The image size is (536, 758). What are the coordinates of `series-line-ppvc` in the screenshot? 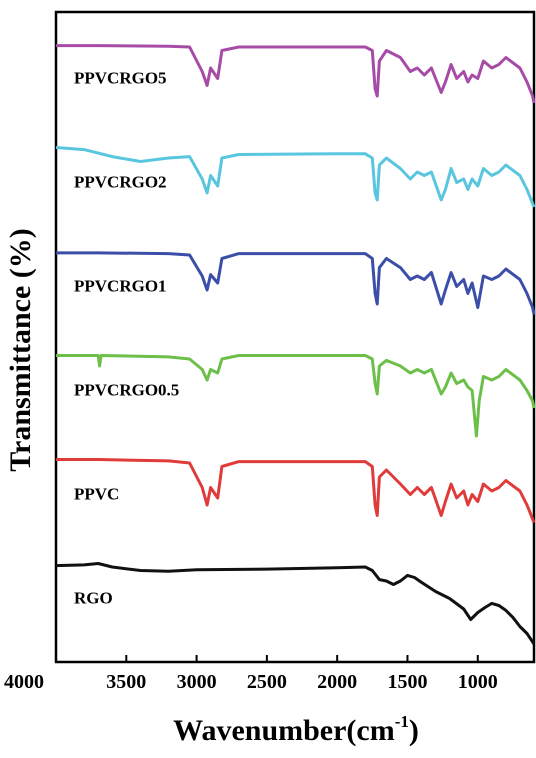 It's located at (296, 491).